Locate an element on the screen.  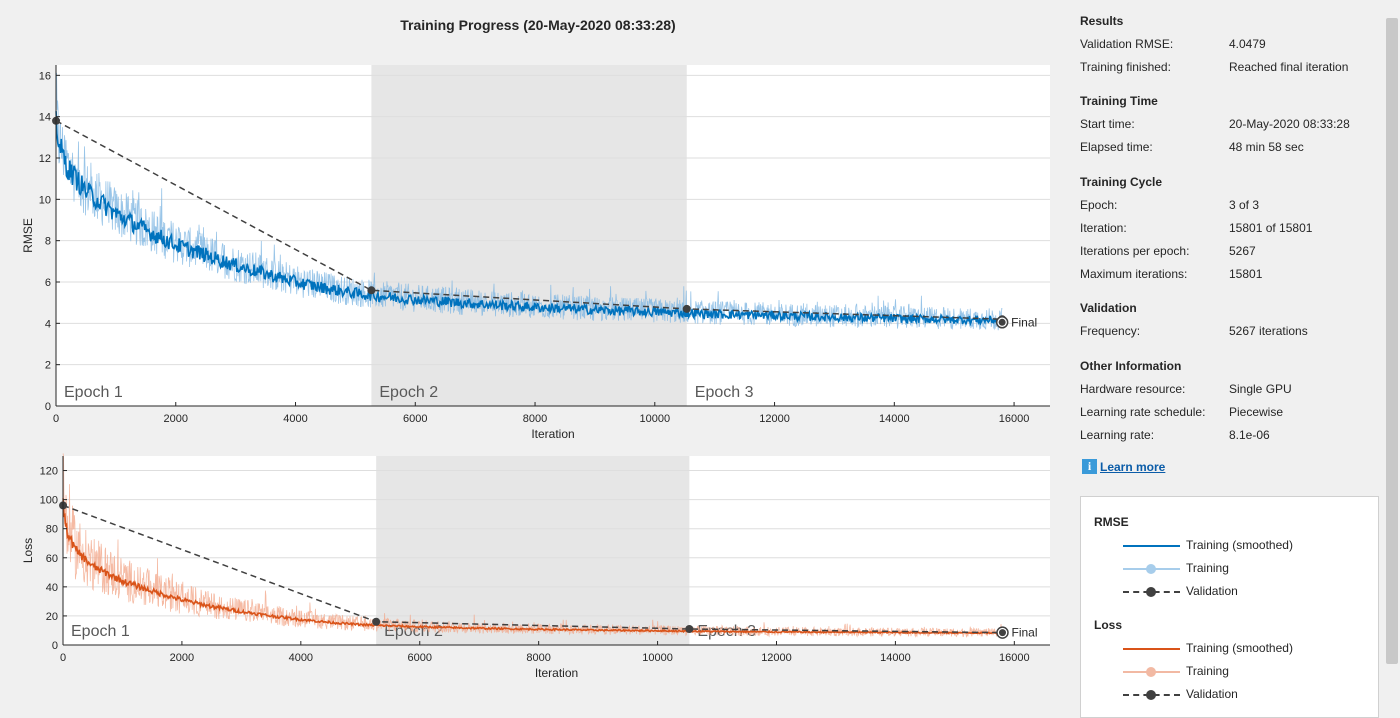
info-label: Elapsed time: is located at coordinates (1116, 147).